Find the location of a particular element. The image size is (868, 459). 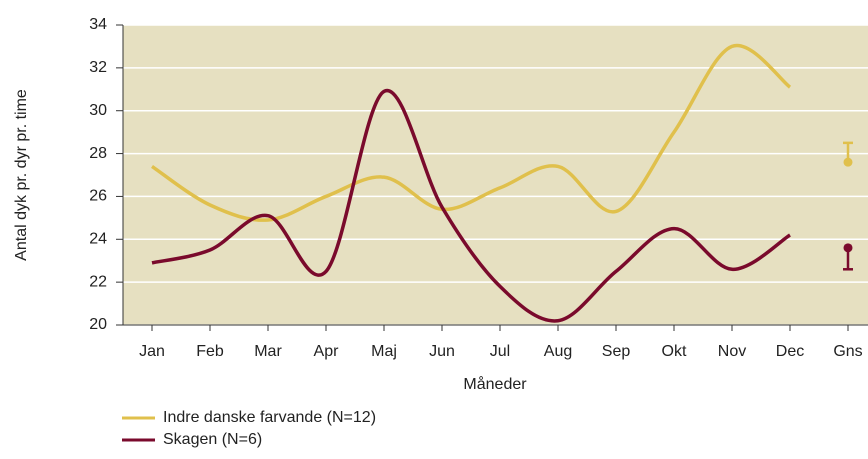

x-tick-label: Dec is located at coordinates (790, 351).